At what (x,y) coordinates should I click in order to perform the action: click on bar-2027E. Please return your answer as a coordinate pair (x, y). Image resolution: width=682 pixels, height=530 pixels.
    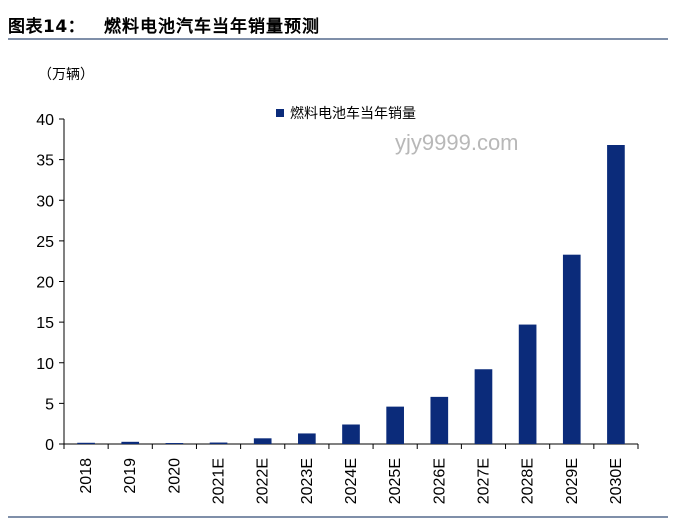
    Looking at the image, I should click on (483, 406).